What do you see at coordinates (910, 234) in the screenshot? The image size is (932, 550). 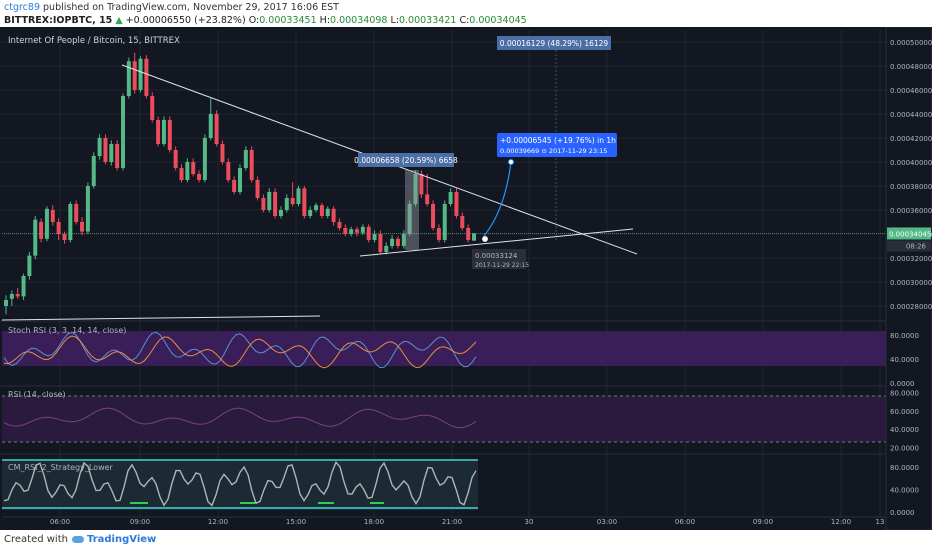 I see `last-price-label: 0.00034045` at bounding box center [910, 234].